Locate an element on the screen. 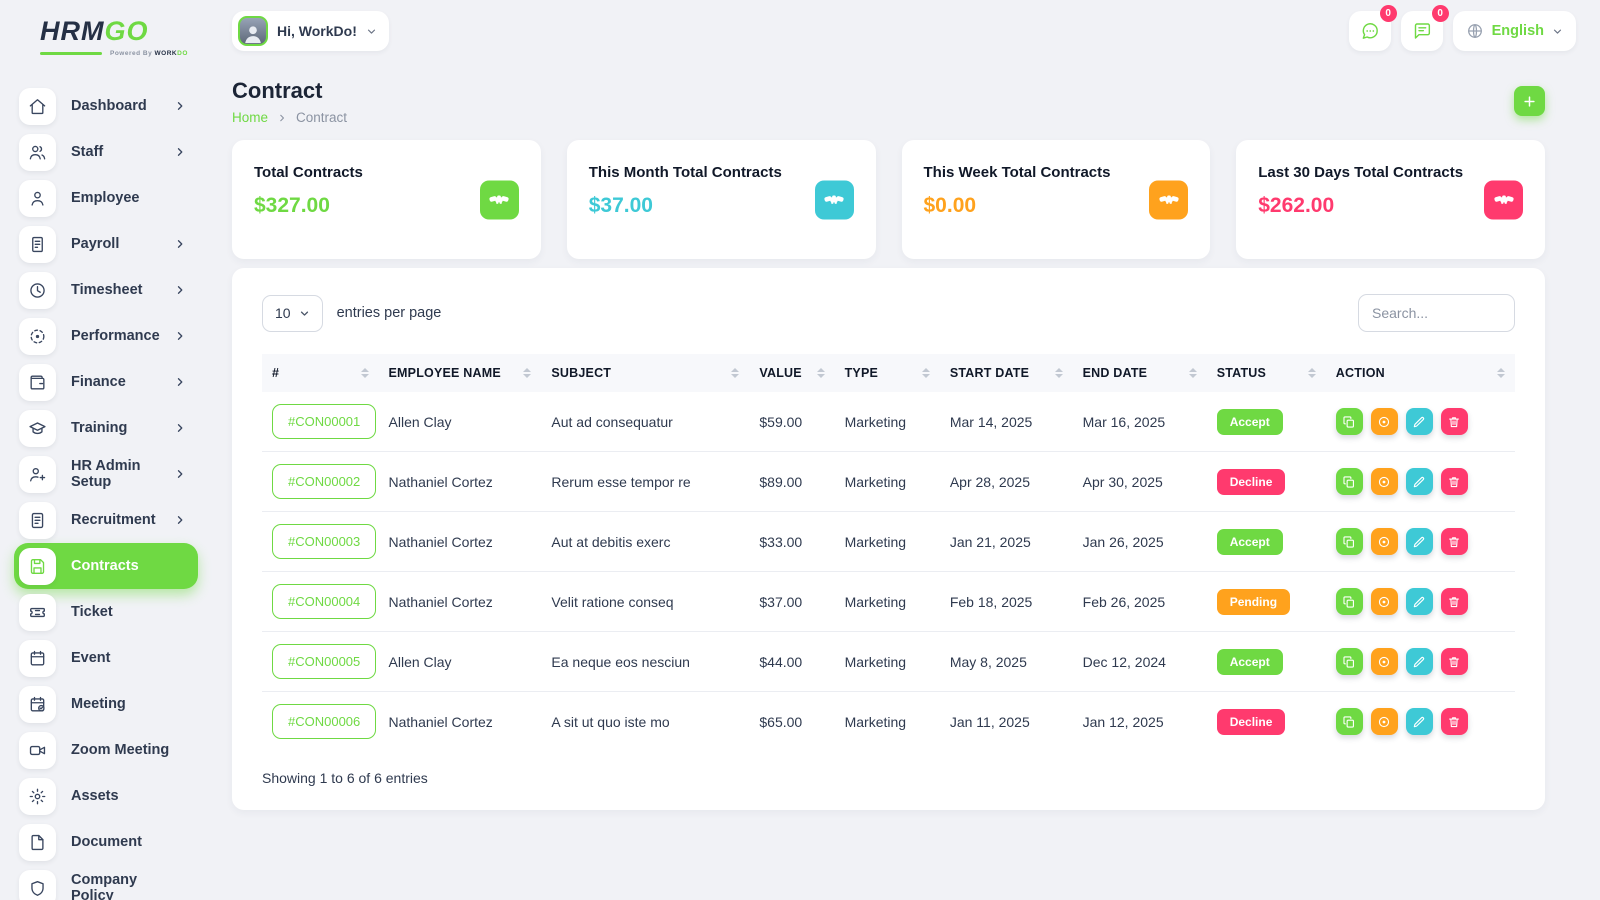 This screenshot has height=900, width=1600. sidebar-item-employee: Employee is located at coordinates (106, 198).